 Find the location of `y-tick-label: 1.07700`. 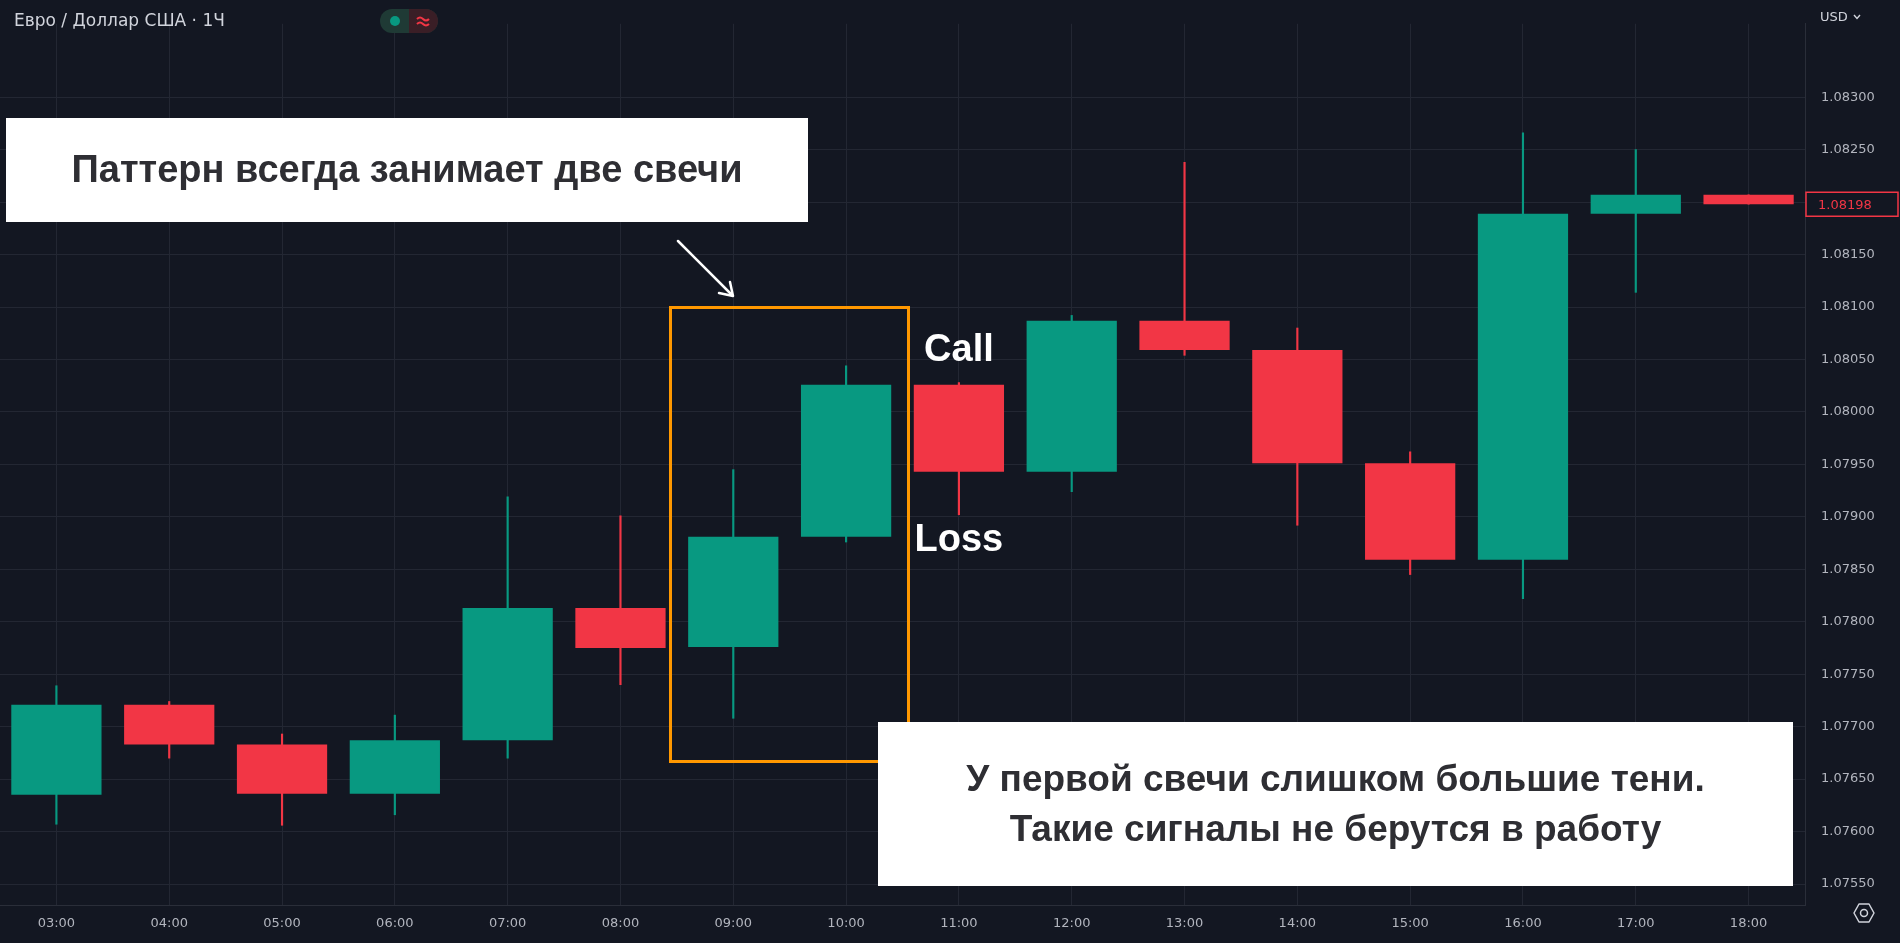

y-tick-label: 1.07700 is located at coordinates (1848, 726).